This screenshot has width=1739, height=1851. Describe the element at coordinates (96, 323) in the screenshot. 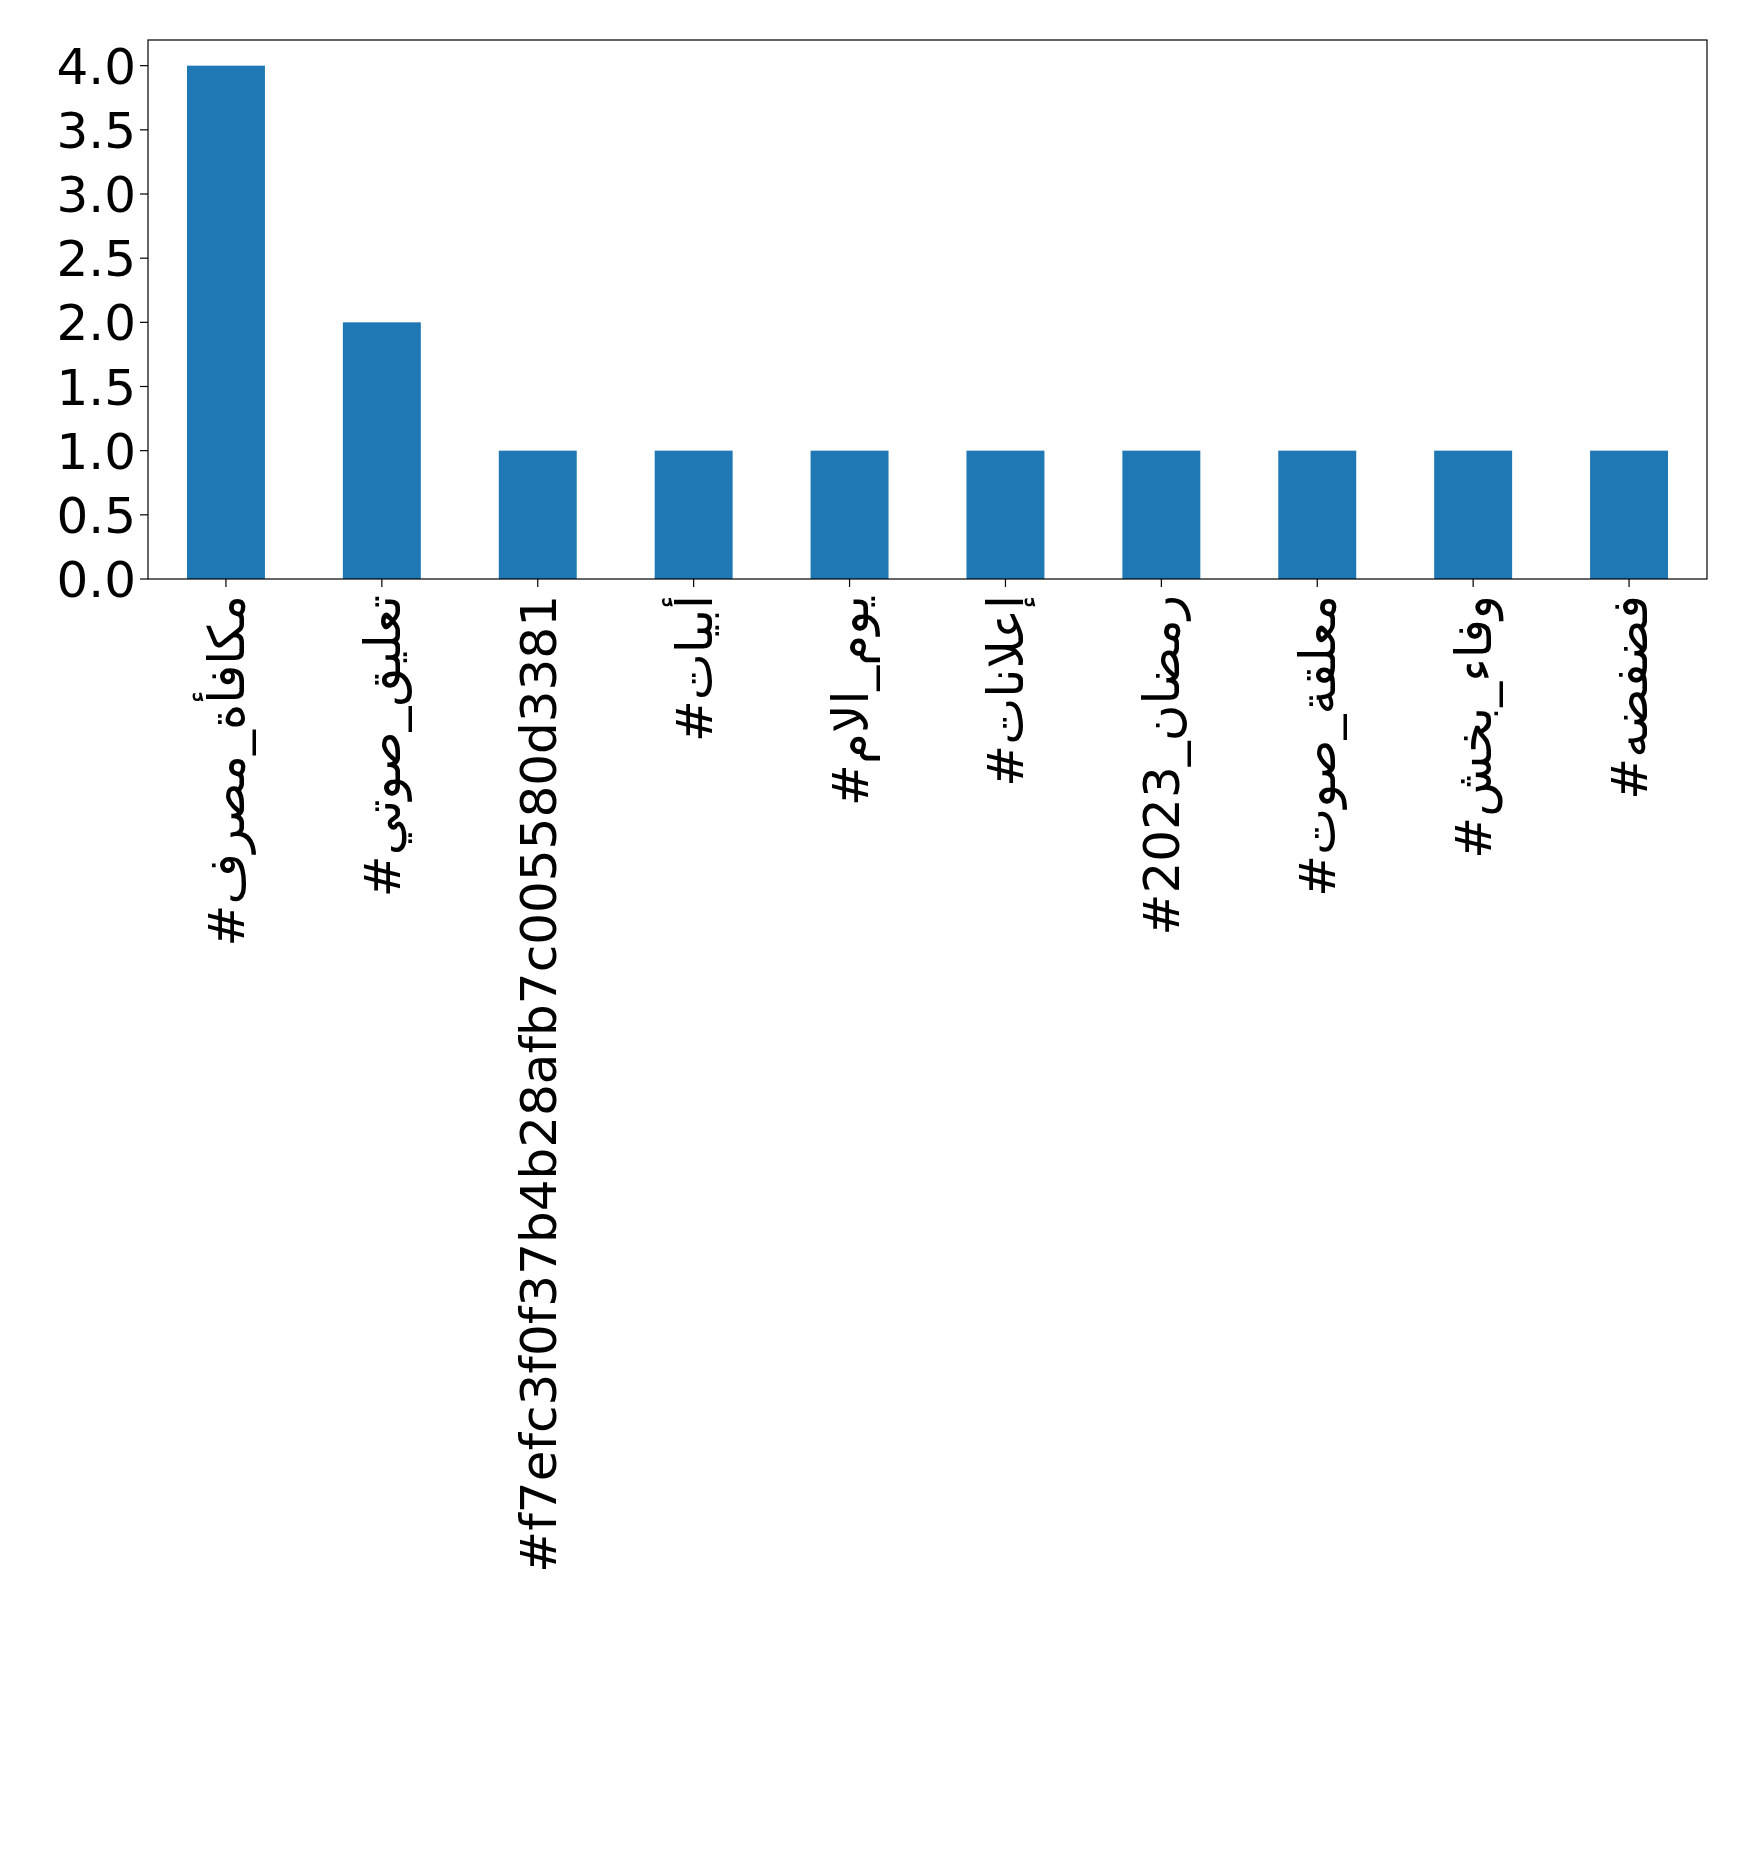

I see `y-tick-label: 2.0` at that location.